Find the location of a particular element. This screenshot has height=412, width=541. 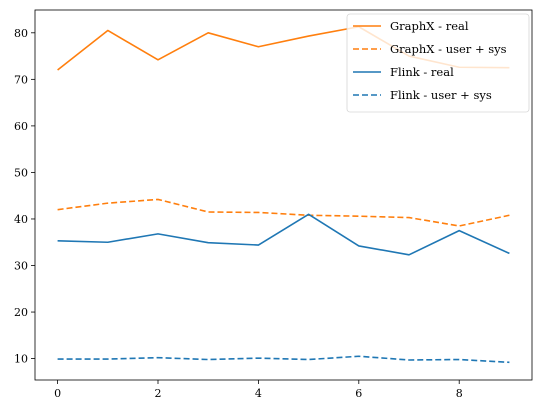

x-tick-label: 0 is located at coordinates (57, 393).